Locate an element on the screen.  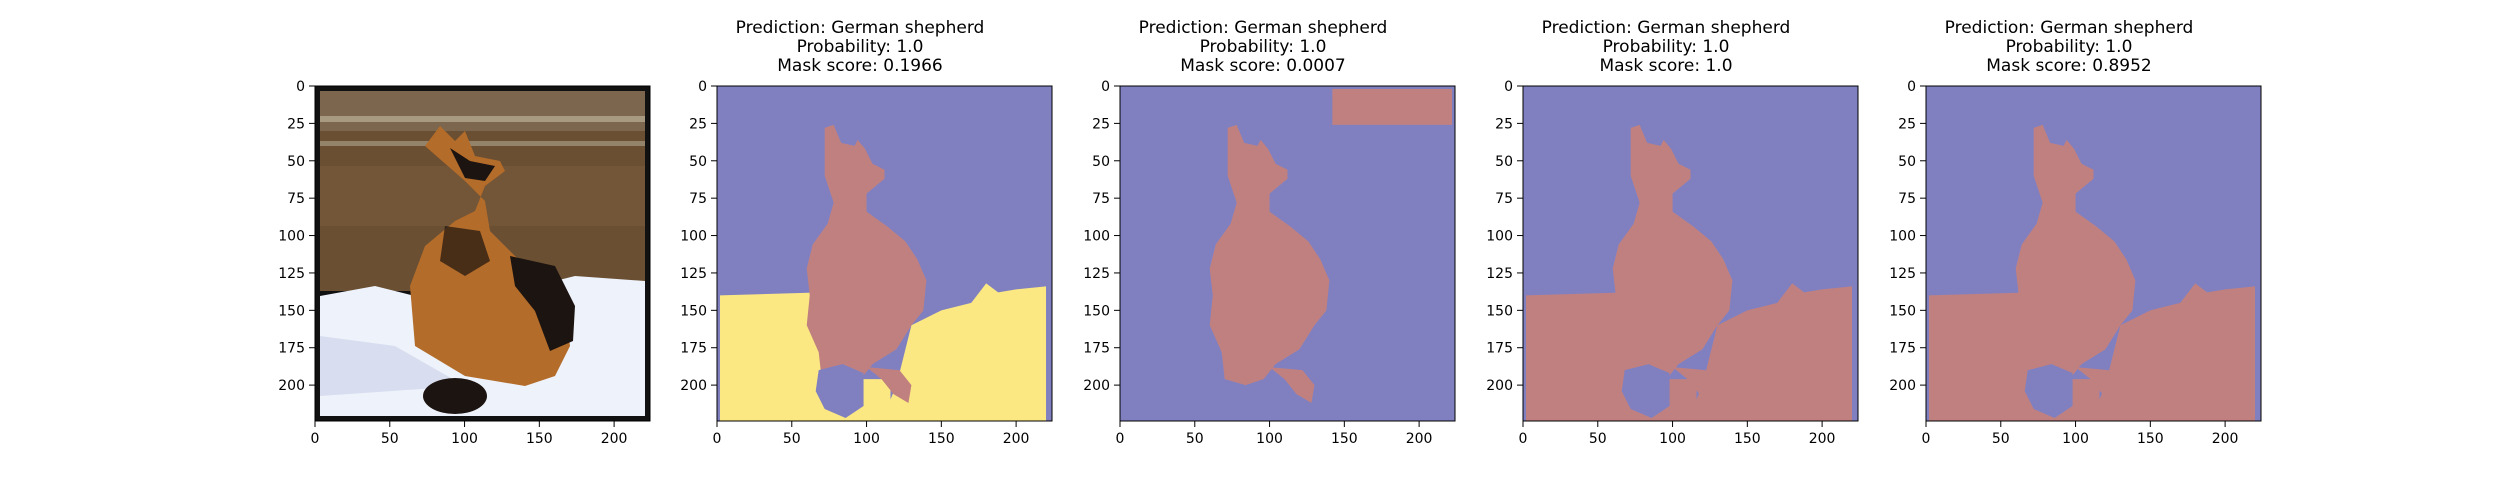
mask-score-label: Mask score: 0.0007 is located at coordinates (1263, 66).